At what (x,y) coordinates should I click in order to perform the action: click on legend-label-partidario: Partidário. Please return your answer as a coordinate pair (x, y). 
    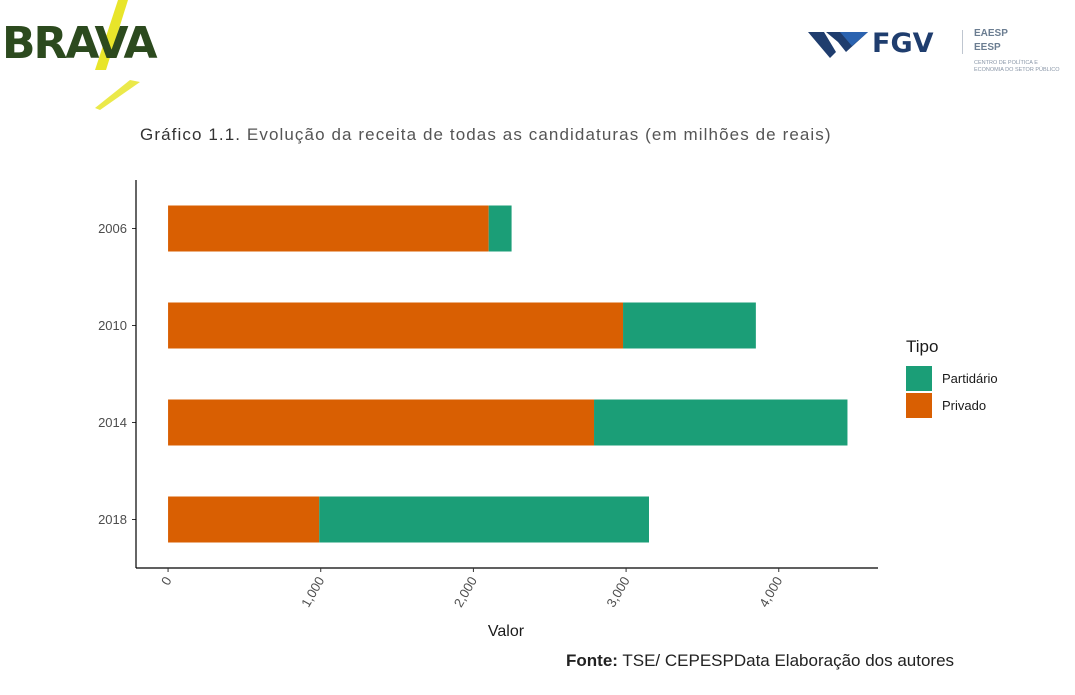
    Looking at the image, I should click on (970, 378).